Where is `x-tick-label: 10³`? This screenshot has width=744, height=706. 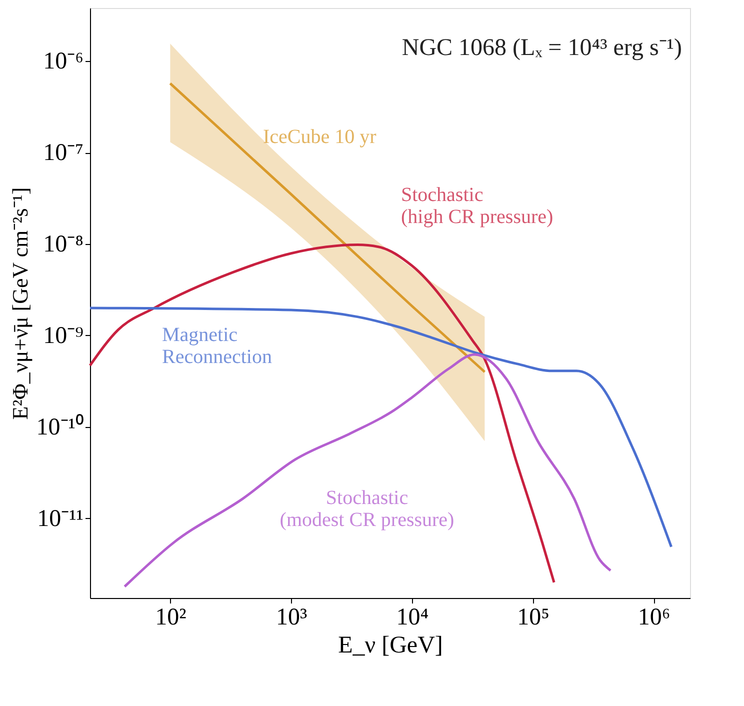 x-tick-label: 10³ is located at coordinates (292, 617).